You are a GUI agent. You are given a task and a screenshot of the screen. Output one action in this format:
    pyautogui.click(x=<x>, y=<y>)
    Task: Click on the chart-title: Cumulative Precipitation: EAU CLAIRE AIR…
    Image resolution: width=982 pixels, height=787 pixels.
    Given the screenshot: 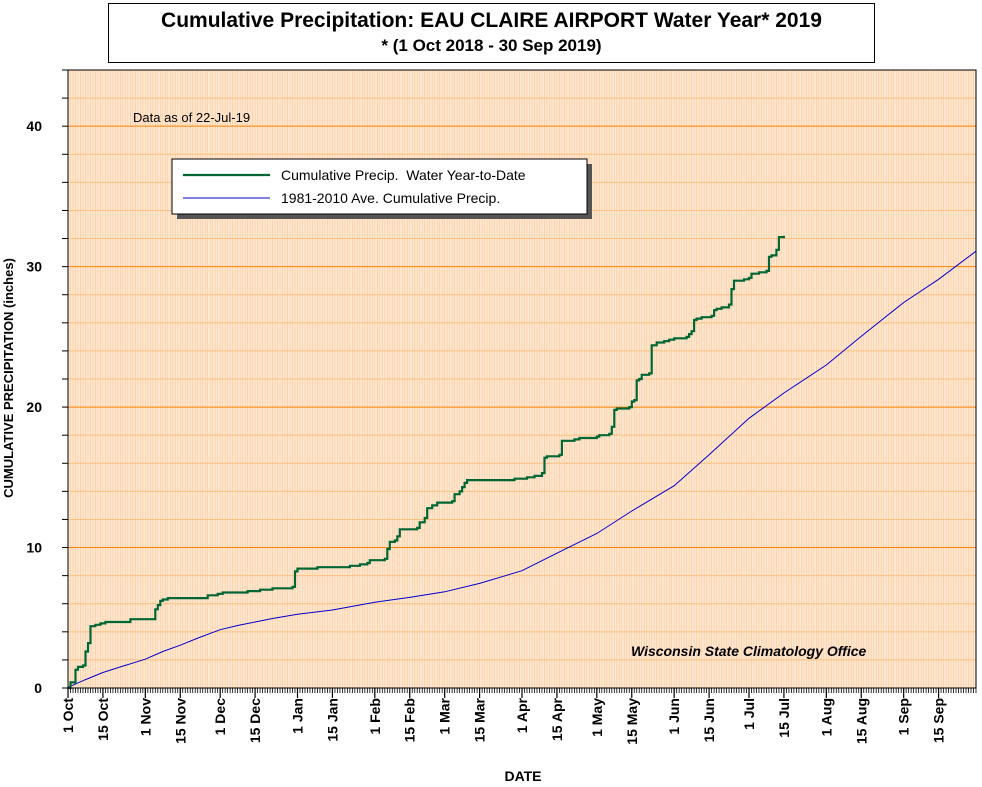 What is the action you would take?
    pyautogui.click(x=491, y=20)
    